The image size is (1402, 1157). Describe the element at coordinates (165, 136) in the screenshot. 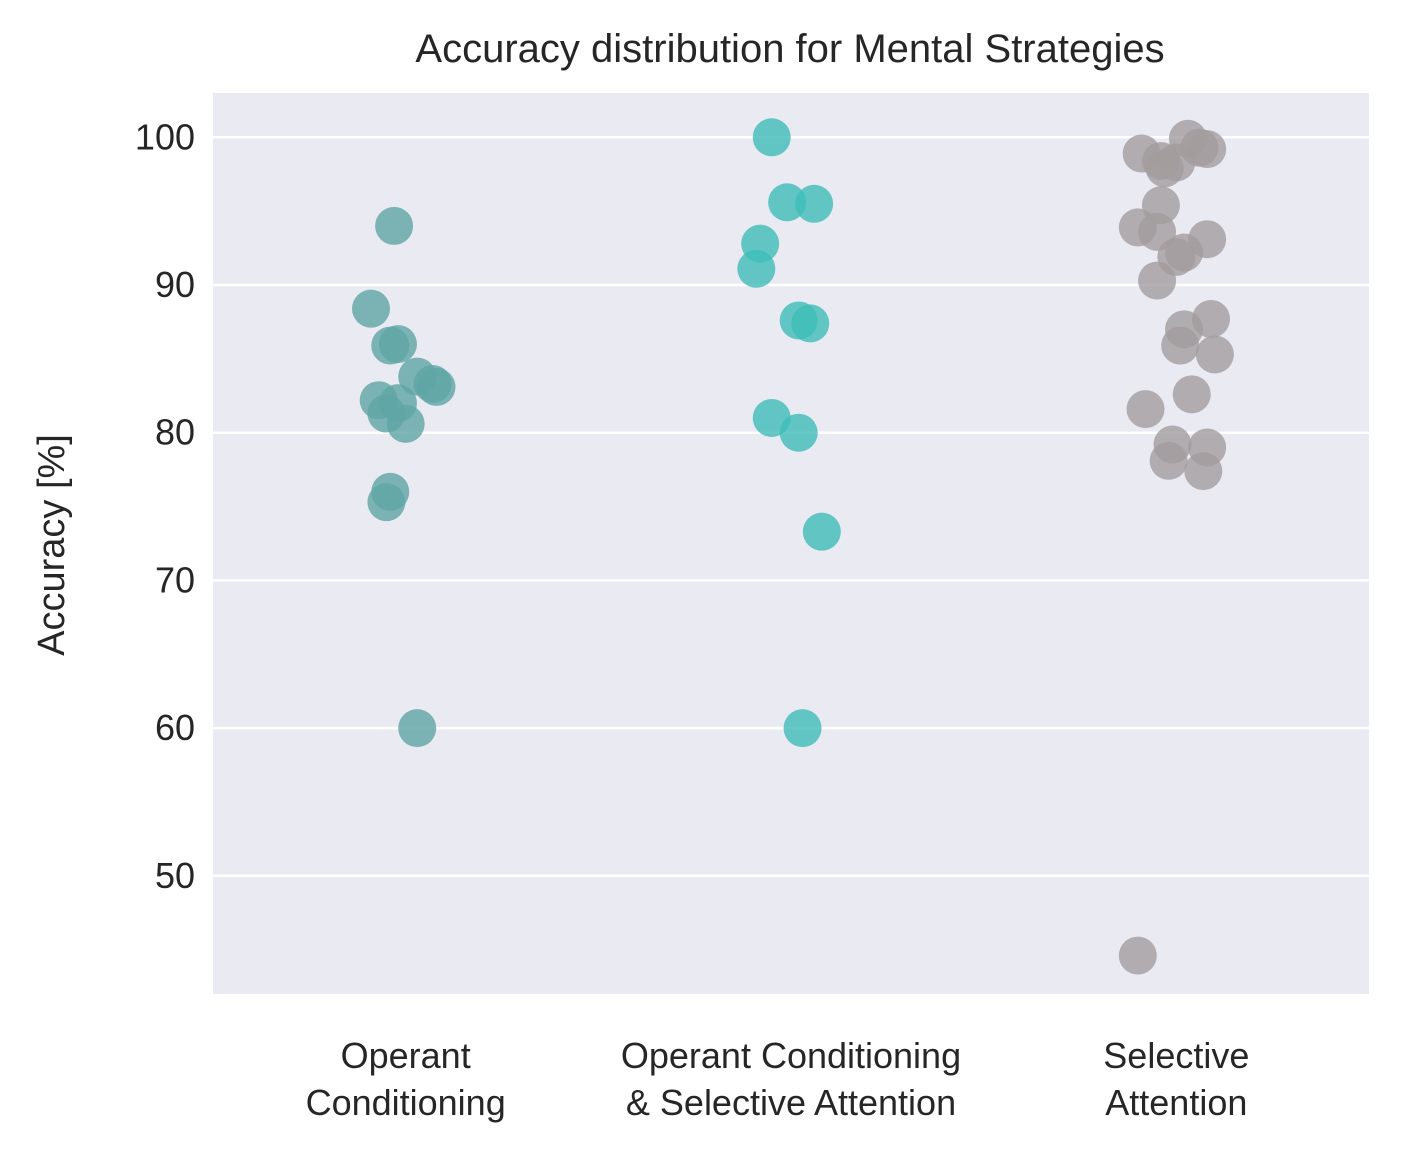

I see `y-tick-label: 100` at that location.